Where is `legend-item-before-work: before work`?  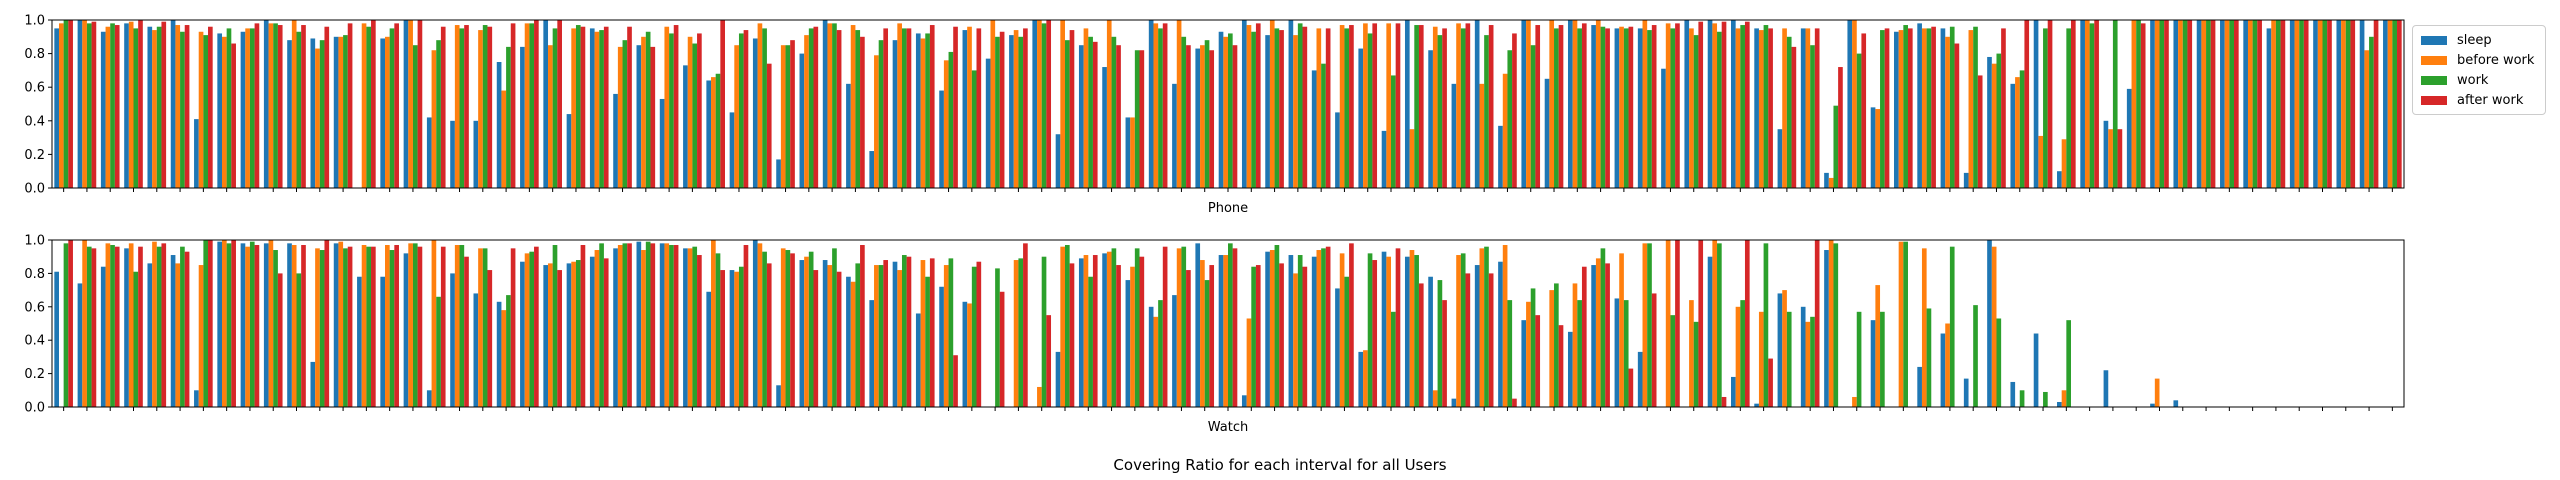 legend-item-before-work: before work is located at coordinates (2483, 60).